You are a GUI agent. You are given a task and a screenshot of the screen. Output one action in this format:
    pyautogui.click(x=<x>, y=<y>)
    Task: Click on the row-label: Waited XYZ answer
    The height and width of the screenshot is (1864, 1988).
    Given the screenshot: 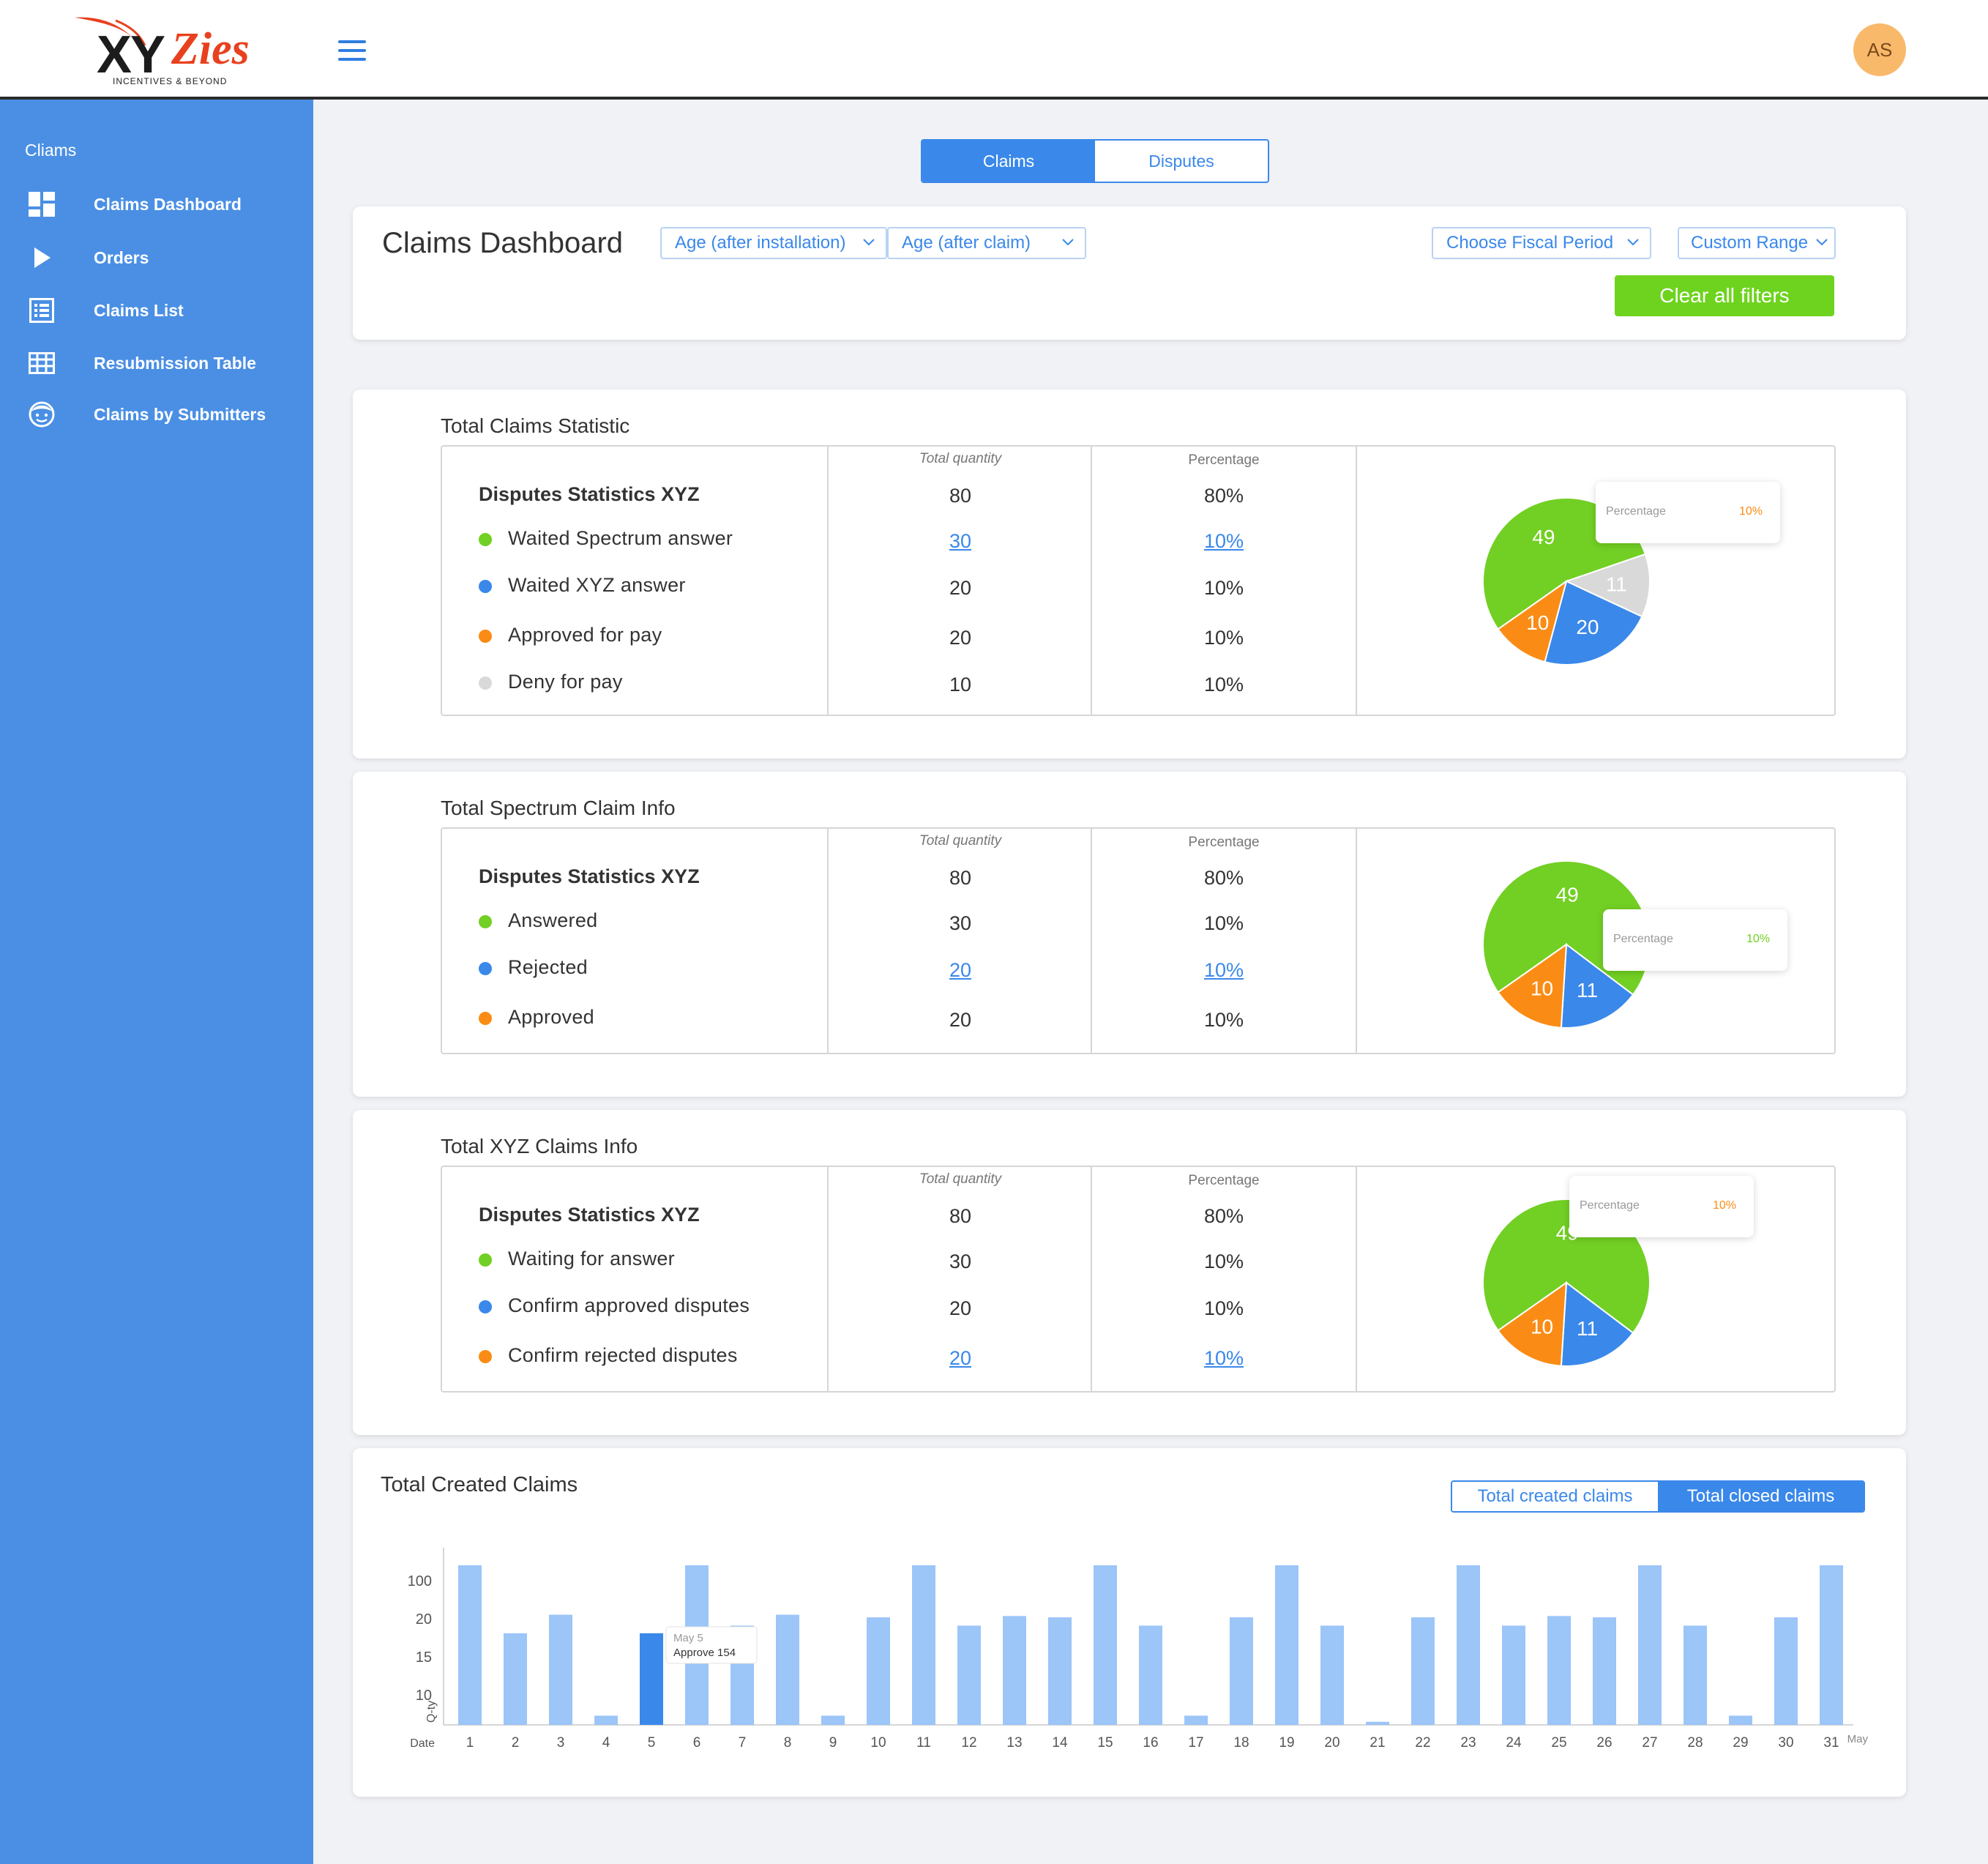 What is the action you would take?
    pyautogui.click(x=597, y=585)
    